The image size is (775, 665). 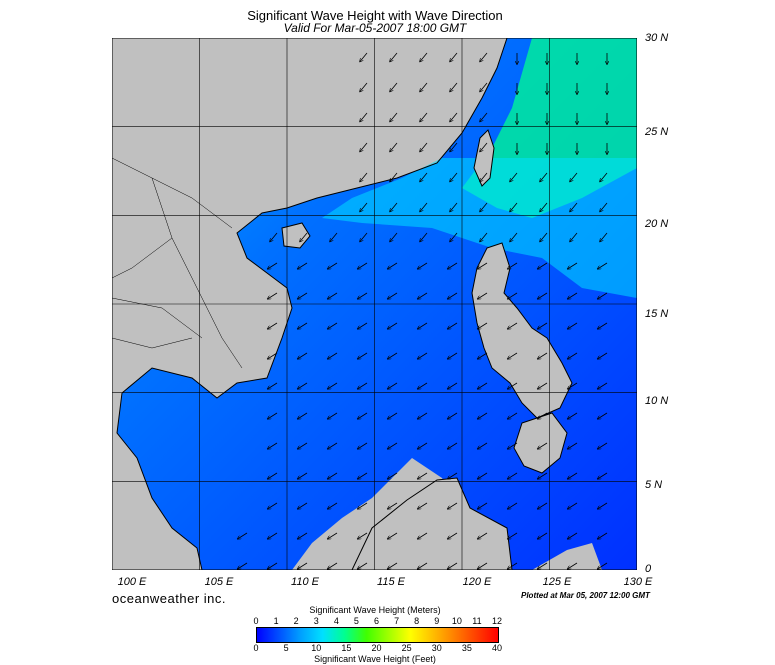 I want to click on meters-tick-label: 11, so click(x=477, y=621).